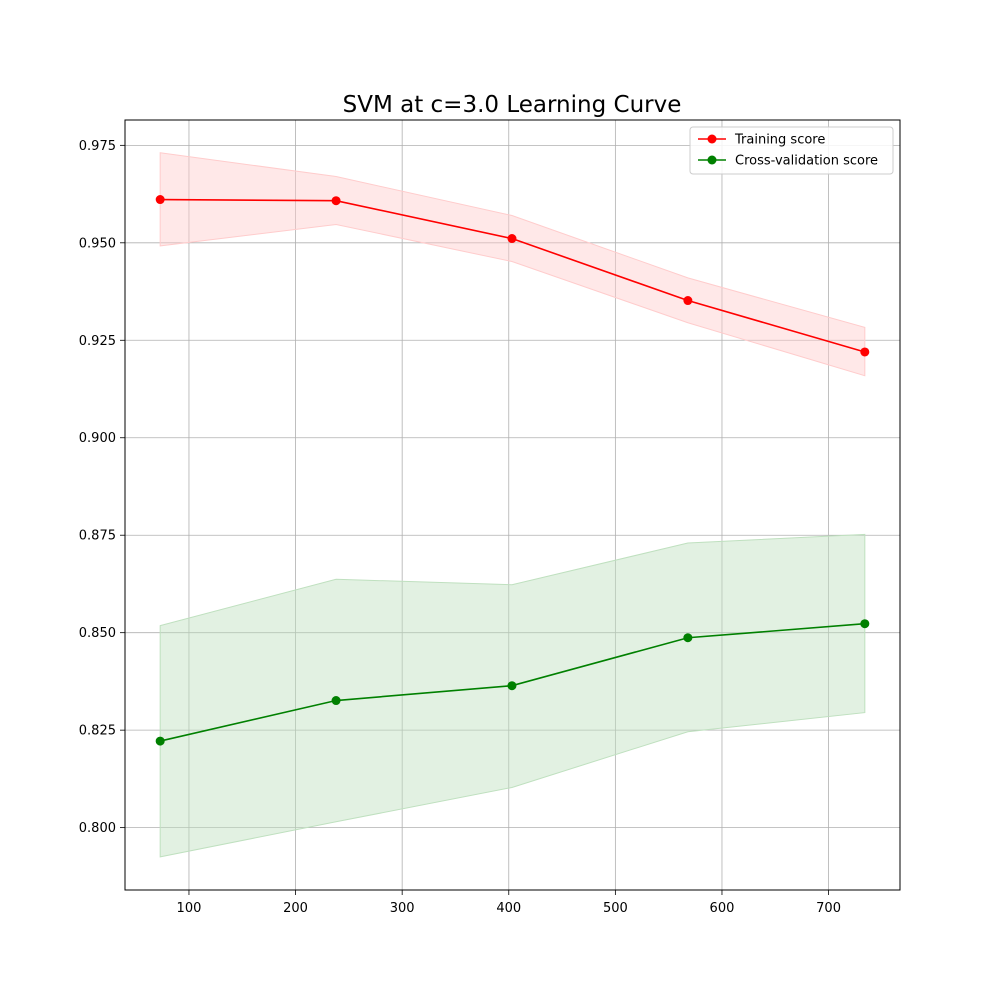  I want to click on legend: Training score Cross-validation score, so click(791, 150).